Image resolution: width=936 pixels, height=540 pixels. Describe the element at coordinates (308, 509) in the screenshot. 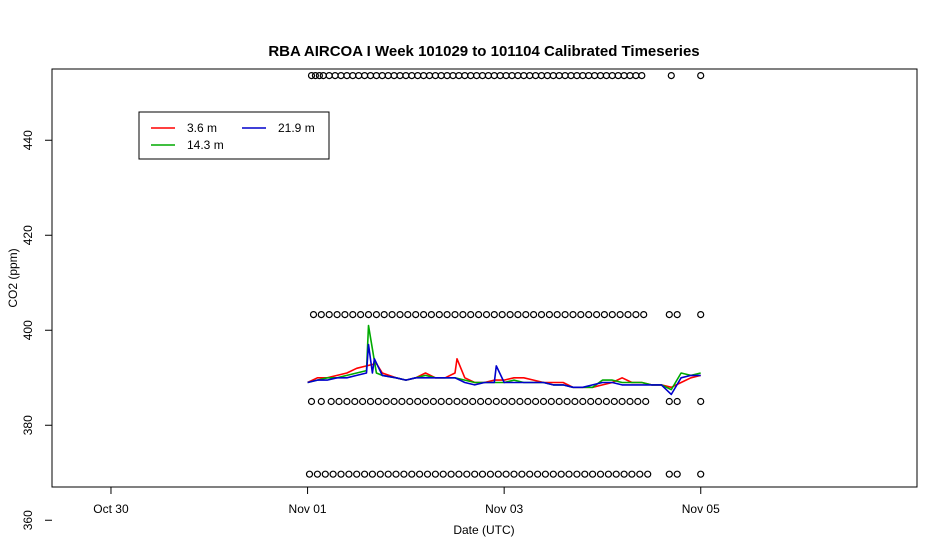

I see `x-tick-label: Nov 01` at that location.